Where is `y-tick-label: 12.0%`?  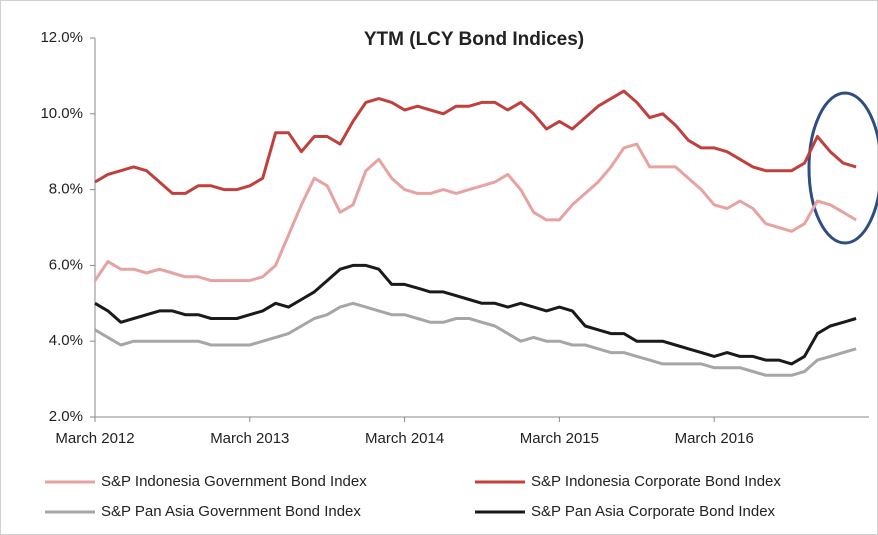 y-tick-label: 12.0% is located at coordinates (61, 37).